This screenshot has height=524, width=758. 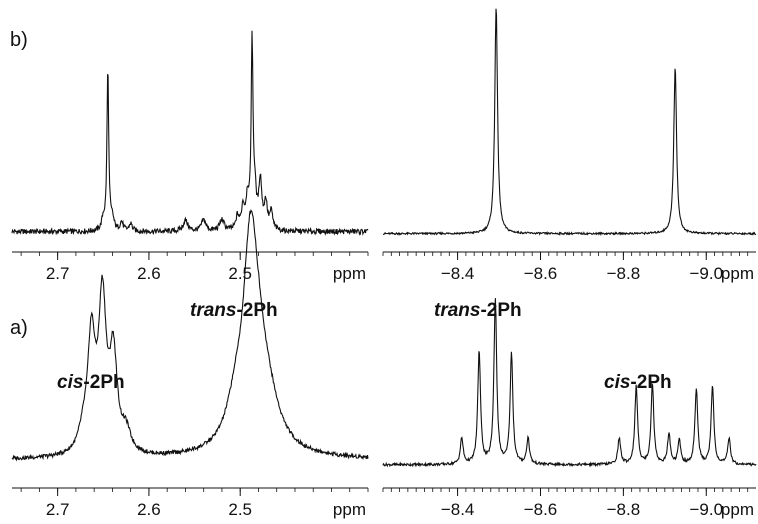 I want to click on panel-label-a: a), so click(x=19, y=328).